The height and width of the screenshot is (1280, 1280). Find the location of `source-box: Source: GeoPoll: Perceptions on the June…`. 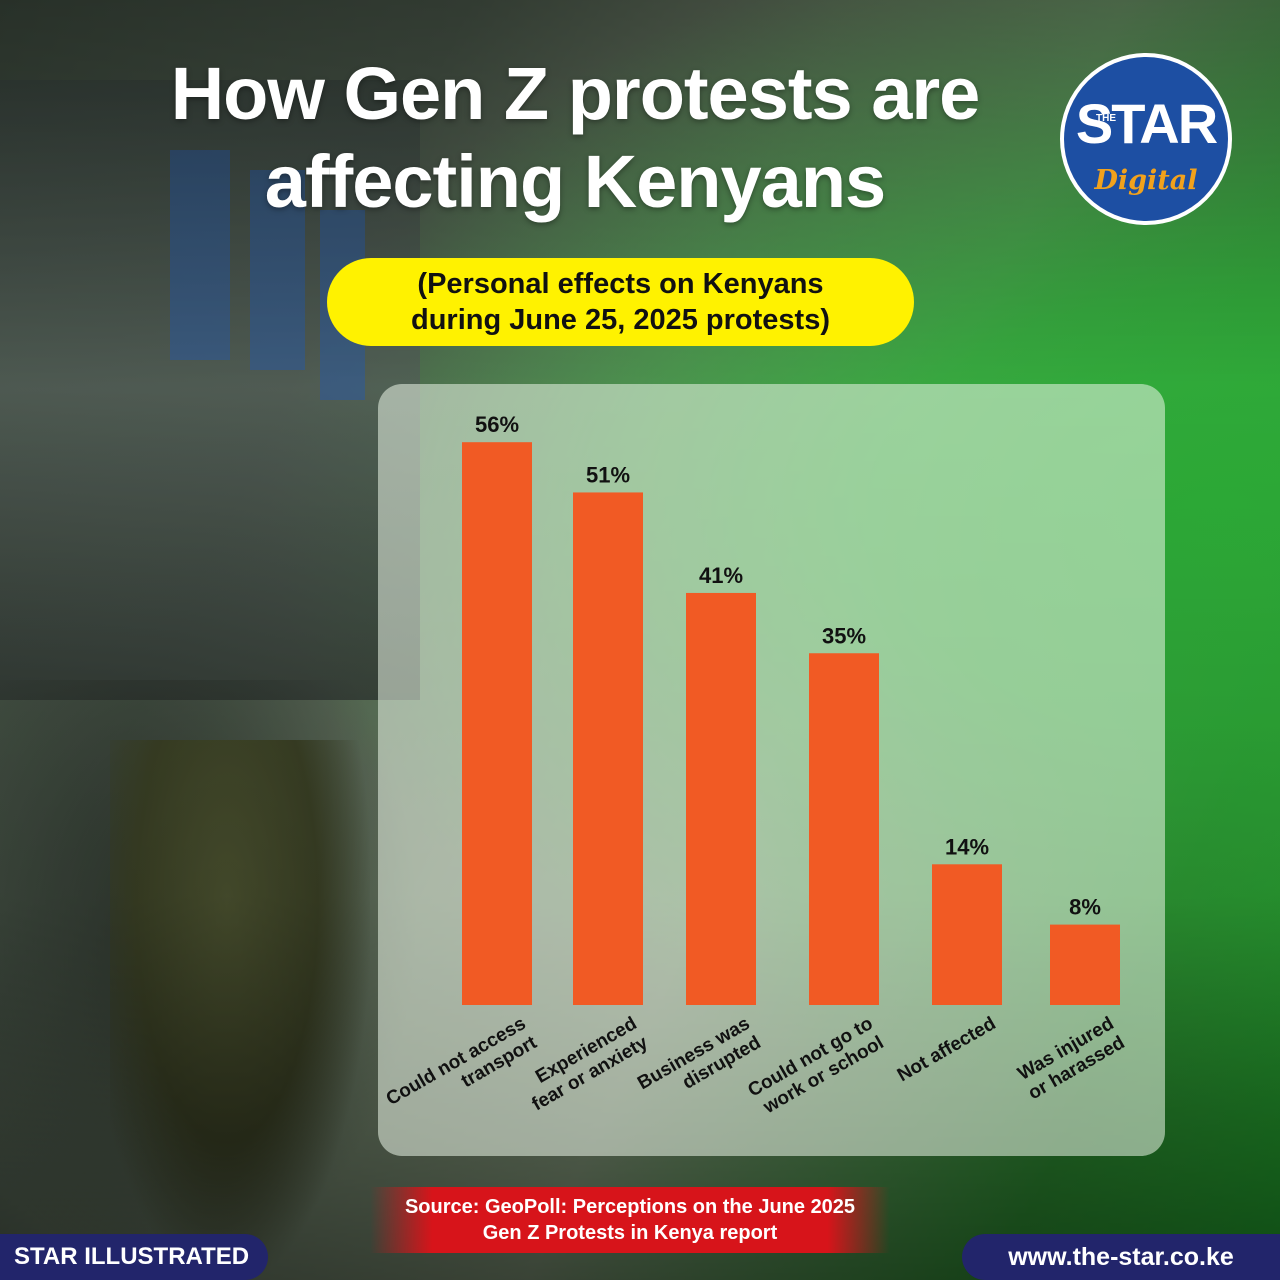

source-box: Source: GeoPoll: Perceptions on the June… is located at coordinates (630, 1220).